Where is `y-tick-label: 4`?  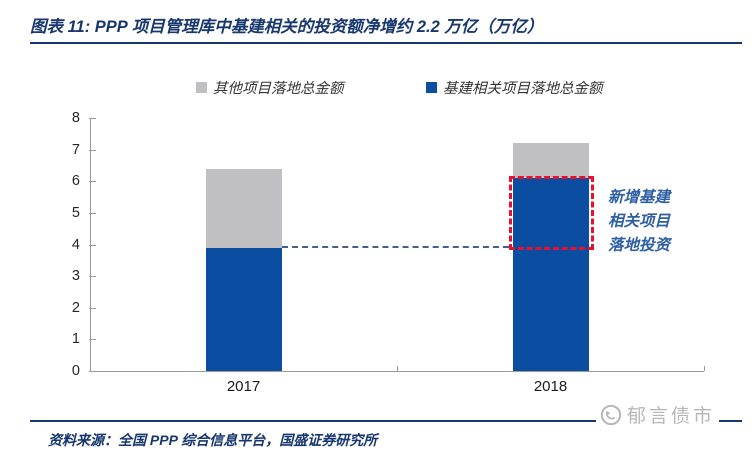 y-tick-label: 4 is located at coordinates (75, 244).